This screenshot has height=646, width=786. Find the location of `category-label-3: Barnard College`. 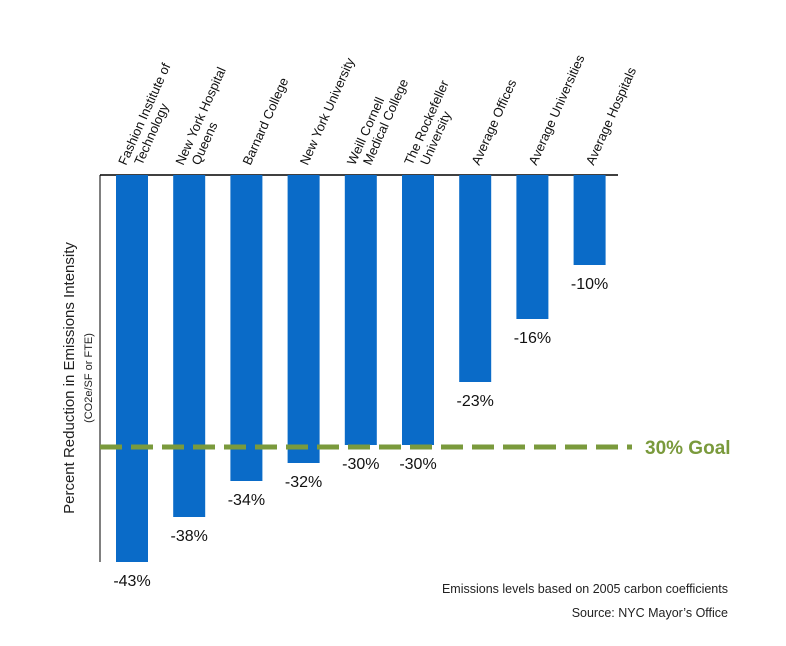

category-label-3: Barnard College is located at coordinates (265, 121).